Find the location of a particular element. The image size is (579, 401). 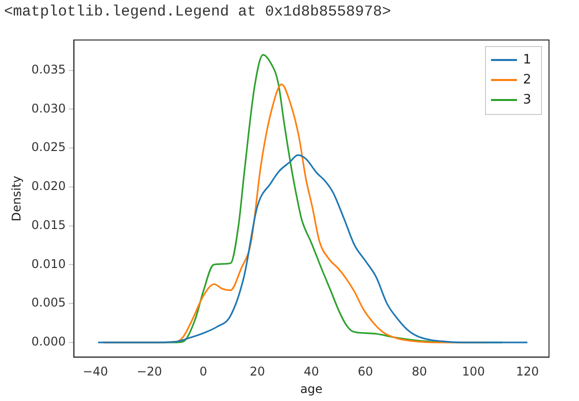

y-tick-label: 0.005 is located at coordinates (48, 303).